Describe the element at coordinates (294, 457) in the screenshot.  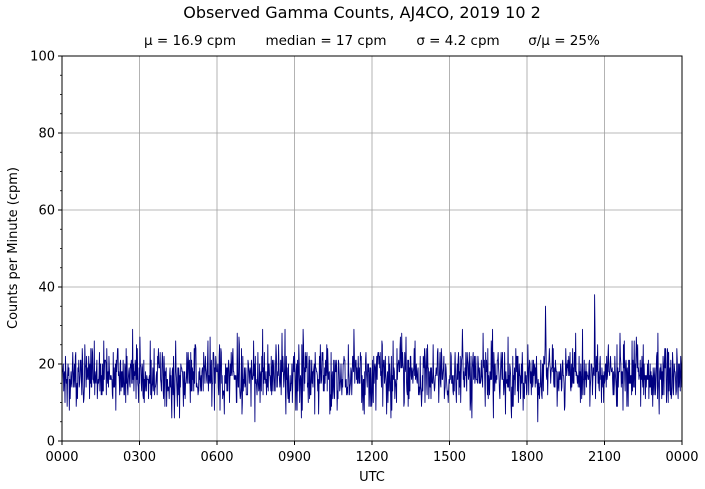
I see `x-tick-label: 0900` at that location.